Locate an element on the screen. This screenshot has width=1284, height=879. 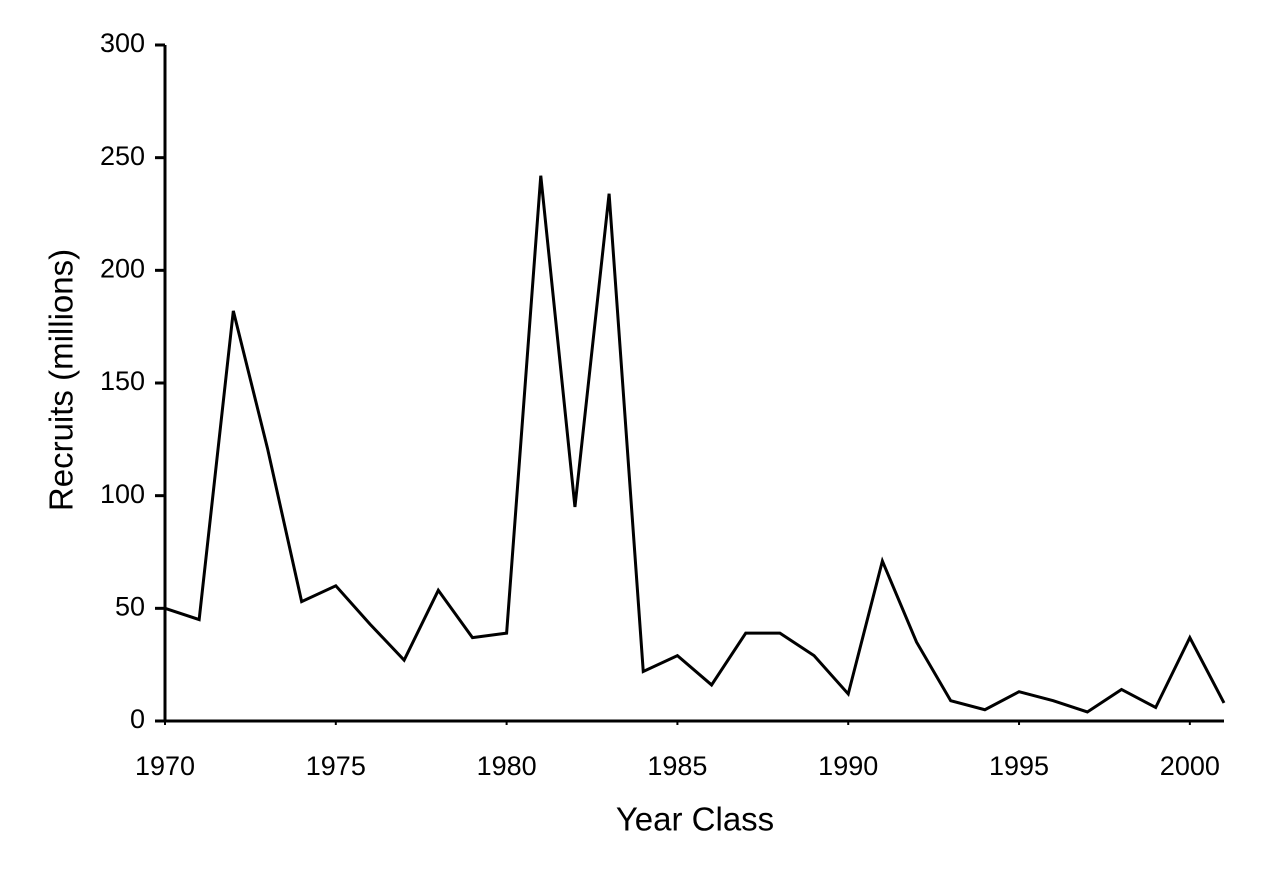
y-tick-label: 300 is located at coordinates (122, 43).